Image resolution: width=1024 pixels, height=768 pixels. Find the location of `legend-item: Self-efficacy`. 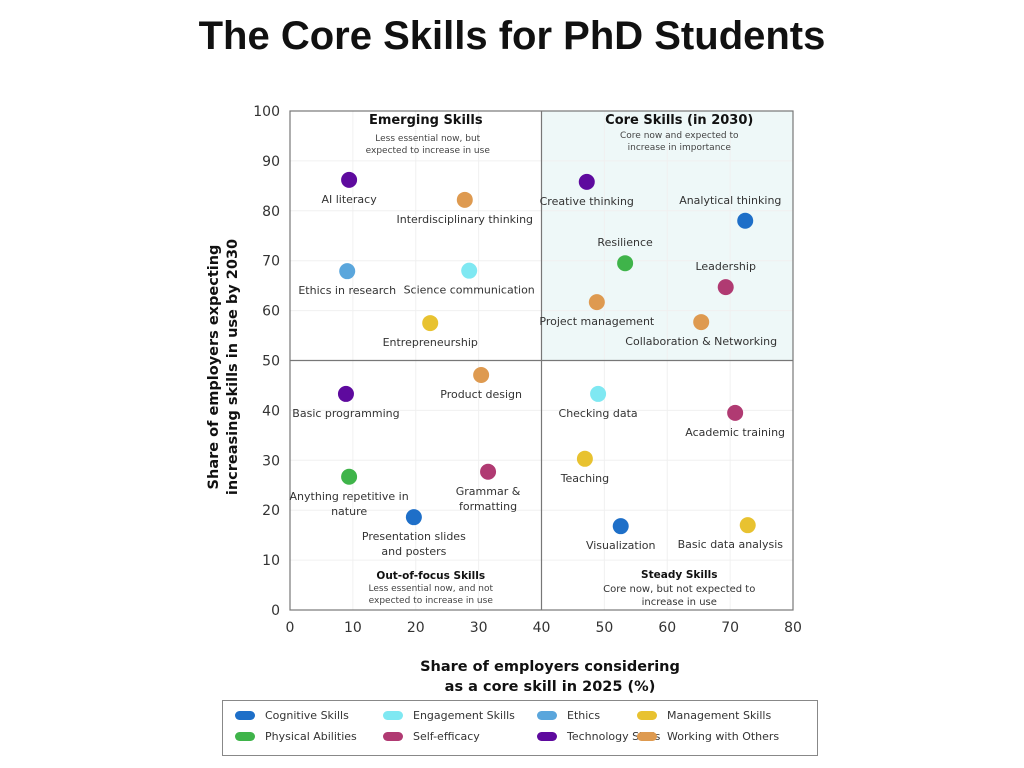

legend-item: Self-efficacy is located at coordinates (431, 736).